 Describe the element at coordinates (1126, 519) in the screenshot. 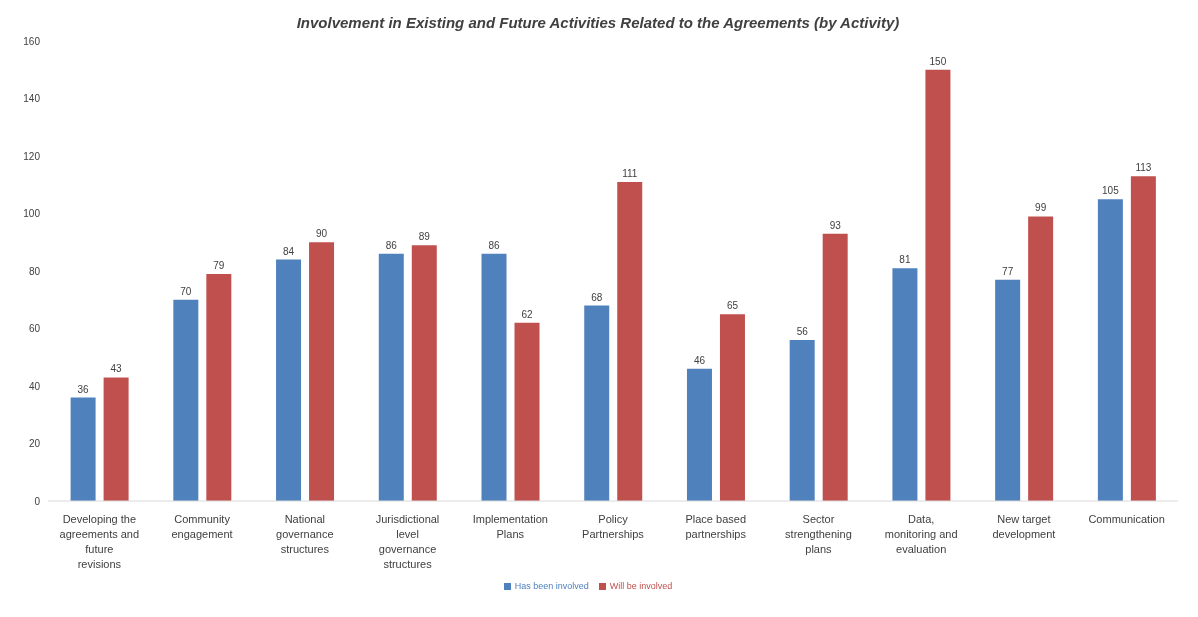

I see `x-tick-label: Communication` at that location.